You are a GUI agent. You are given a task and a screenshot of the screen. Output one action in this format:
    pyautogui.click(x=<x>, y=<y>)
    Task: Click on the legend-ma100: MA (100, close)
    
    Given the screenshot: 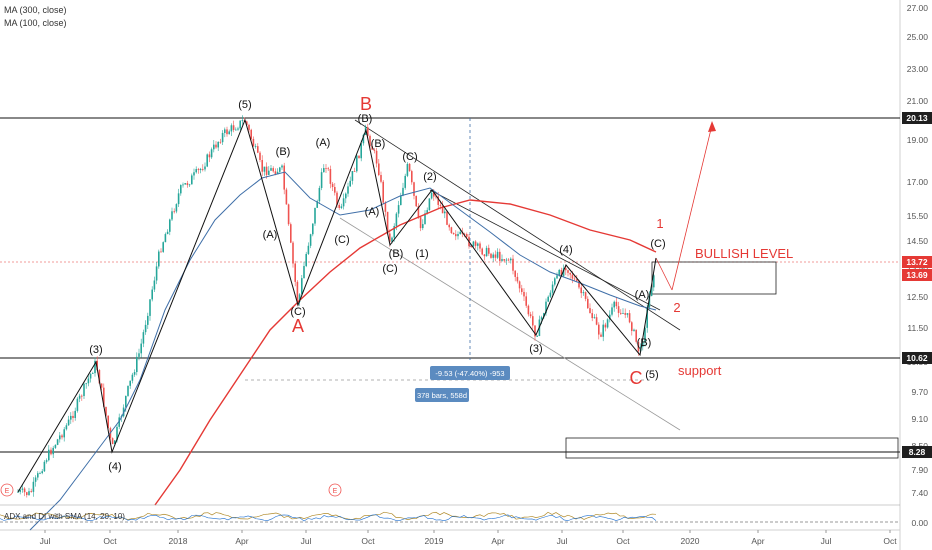 What is the action you would take?
    pyautogui.click(x=35, y=23)
    